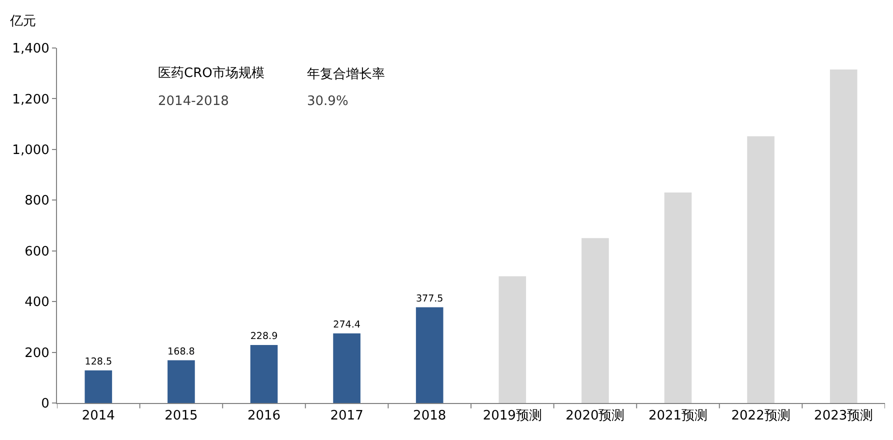  I want to click on annotation: 2014-2018, so click(193, 101).